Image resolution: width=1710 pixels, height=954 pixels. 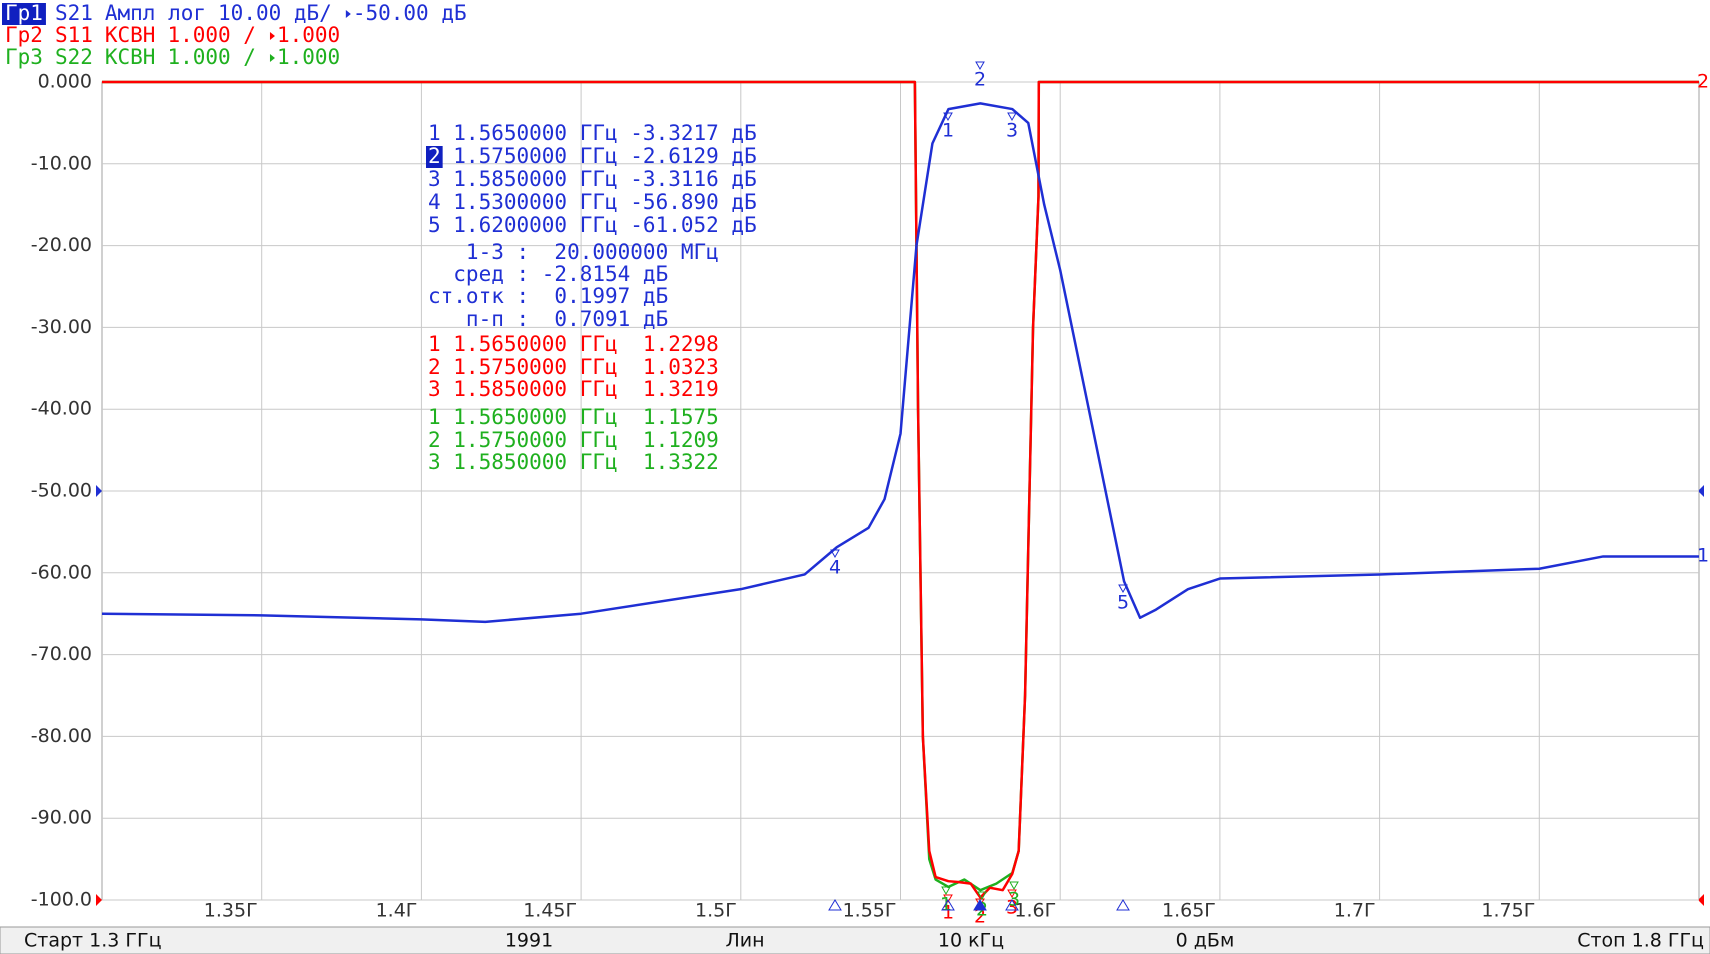 I want to click on status-bar, so click(x=855, y=940).